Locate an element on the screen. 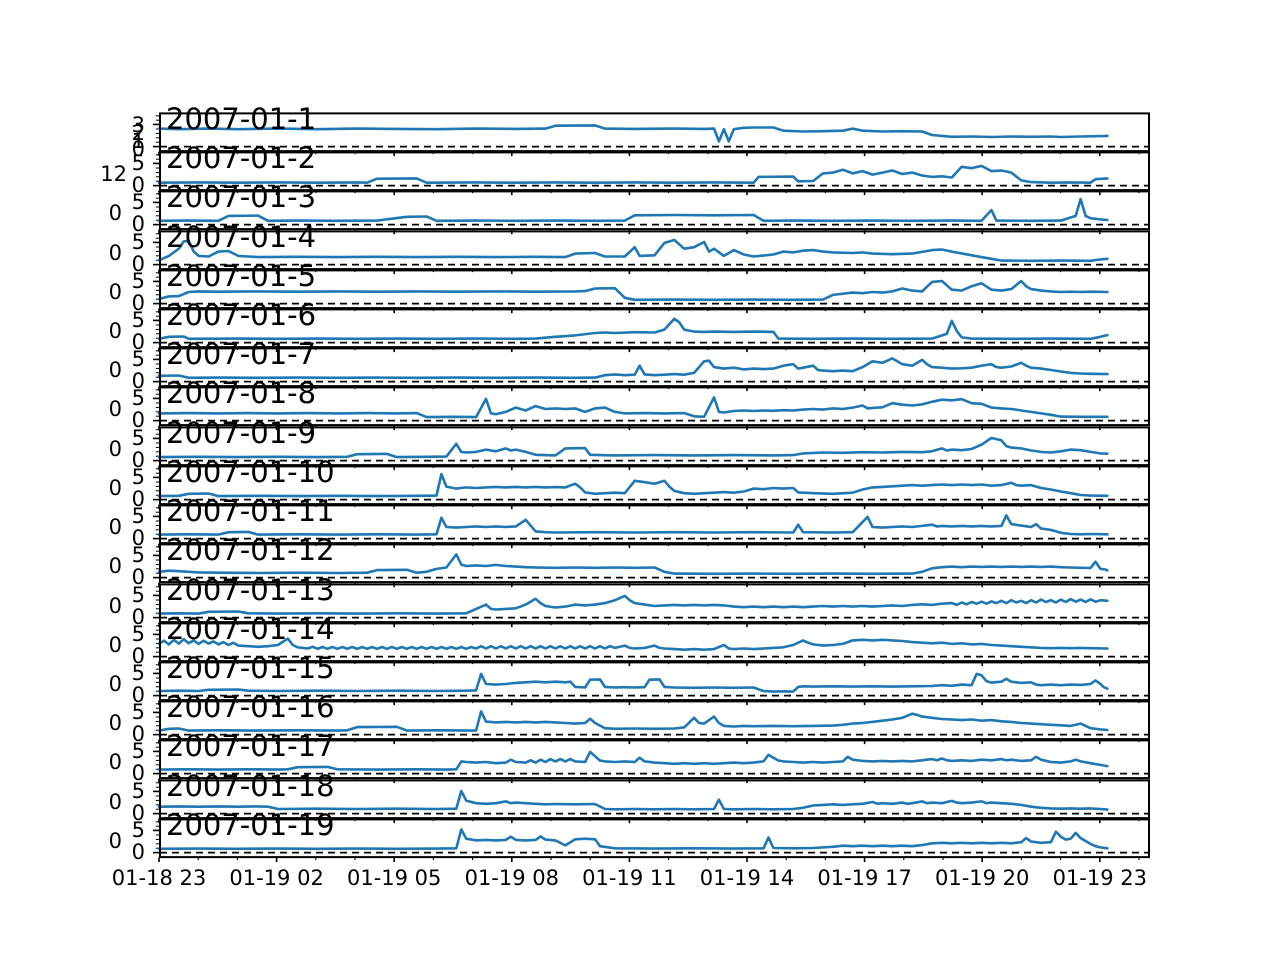 The height and width of the screenshot is (960, 1280). subplot-title: 2007-01-16 is located at coordinates (250, 707).